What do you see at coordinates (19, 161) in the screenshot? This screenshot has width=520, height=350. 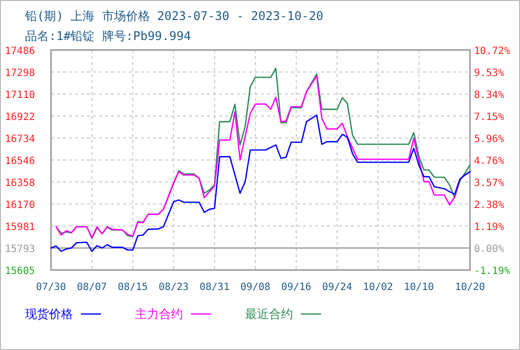 I see `y-tick-label: 16546` at bounding box center [19, 161].